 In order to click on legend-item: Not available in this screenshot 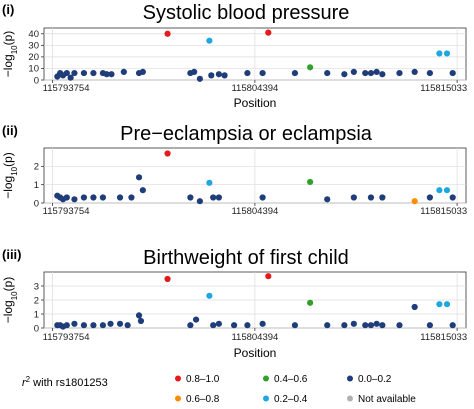, I will do `click(381, 399)`.